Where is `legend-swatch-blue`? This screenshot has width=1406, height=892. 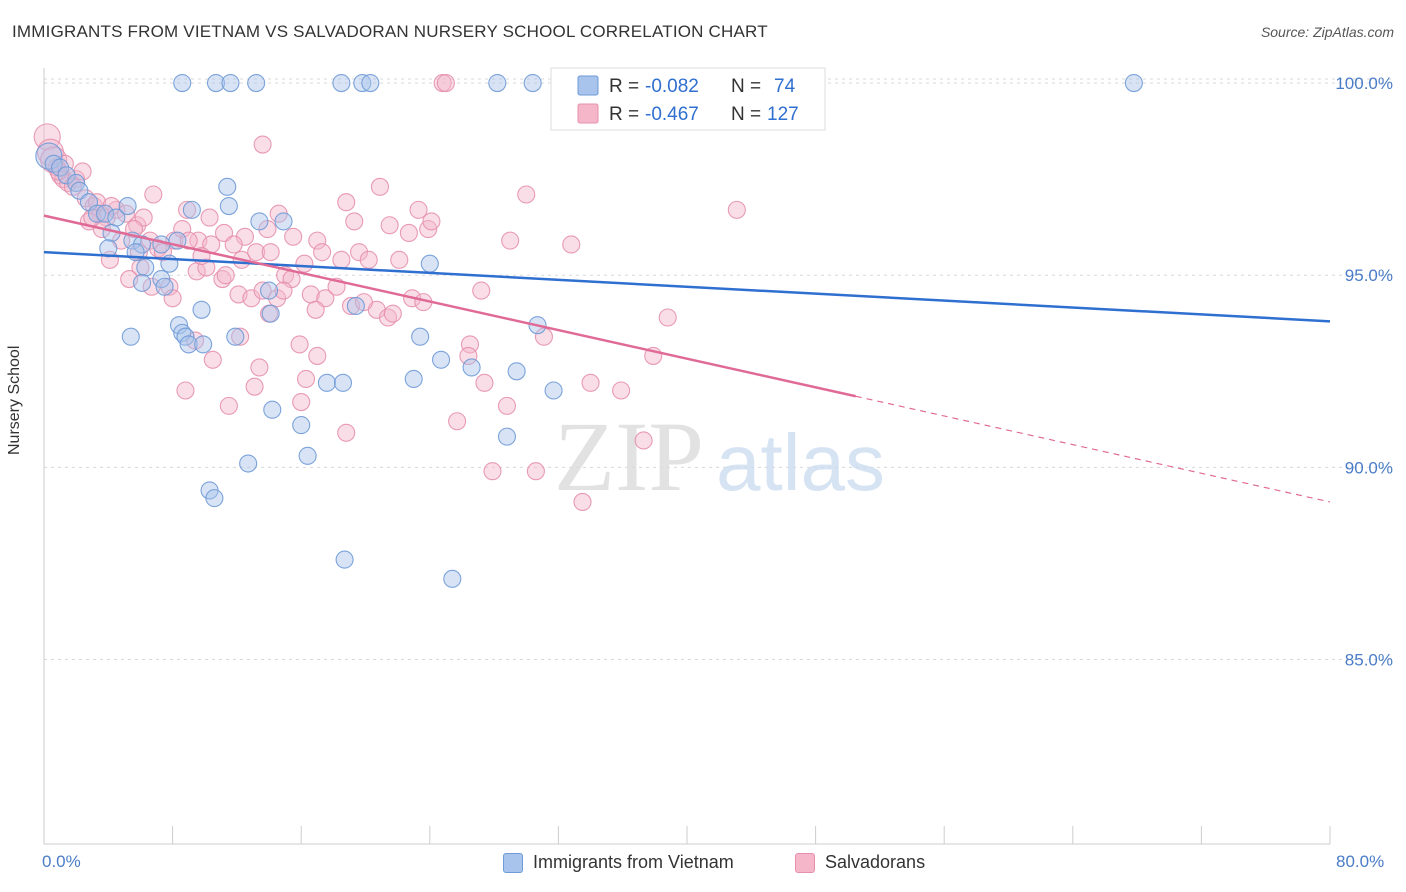 legend-swatch-blue is located at coordinates (513, 862).